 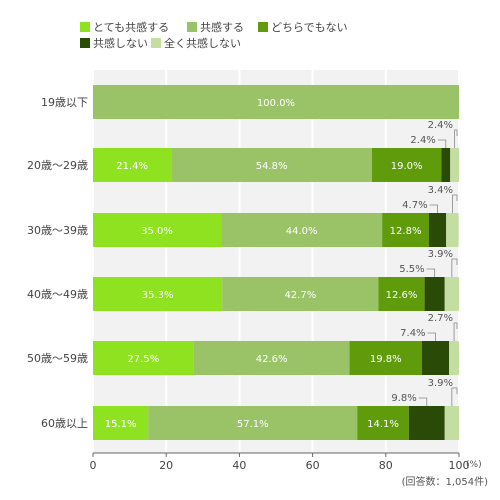 I want to click on data-label: 9.8%, so click(x=403, y=398).